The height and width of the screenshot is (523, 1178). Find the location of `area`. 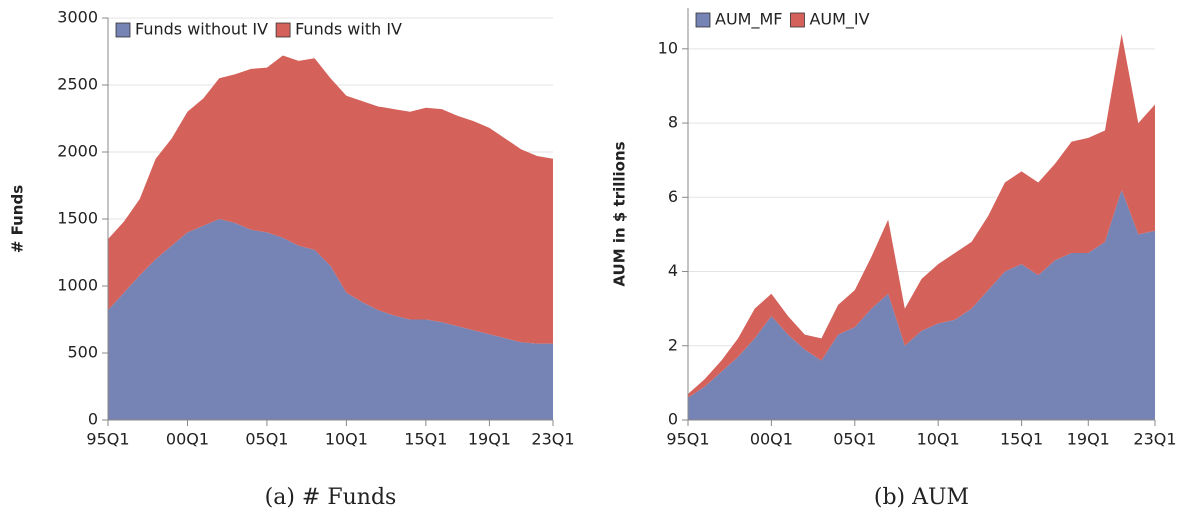

area is located at coordinates (330, 319).